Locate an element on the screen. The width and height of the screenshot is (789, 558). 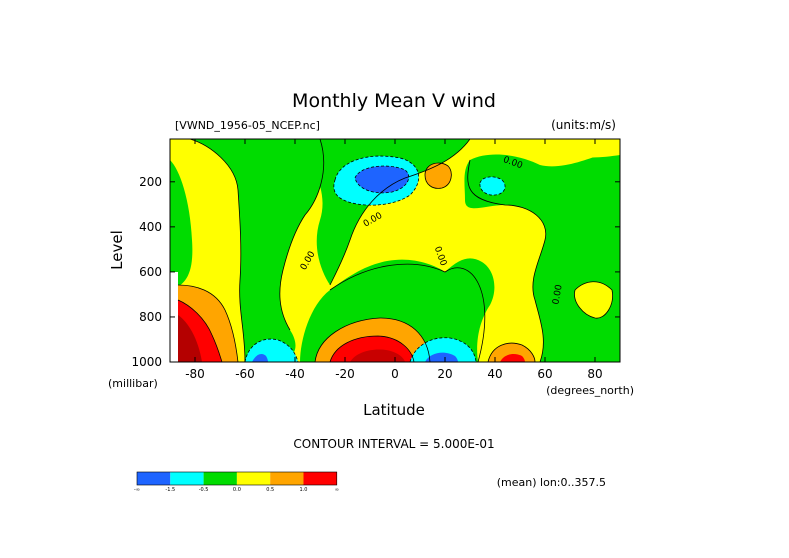
x-tick-label: 0 is located at coordinates (395, 374).